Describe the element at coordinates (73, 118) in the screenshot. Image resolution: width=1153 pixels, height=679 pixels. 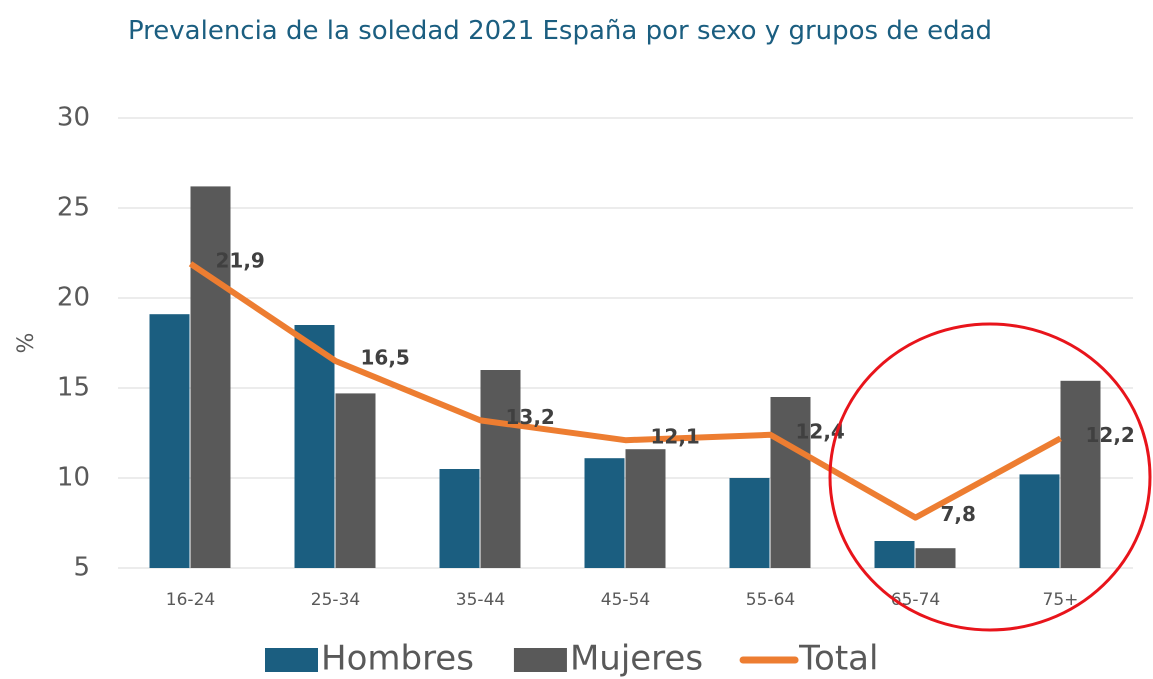
I see `y-tick-label: 30` at that location.